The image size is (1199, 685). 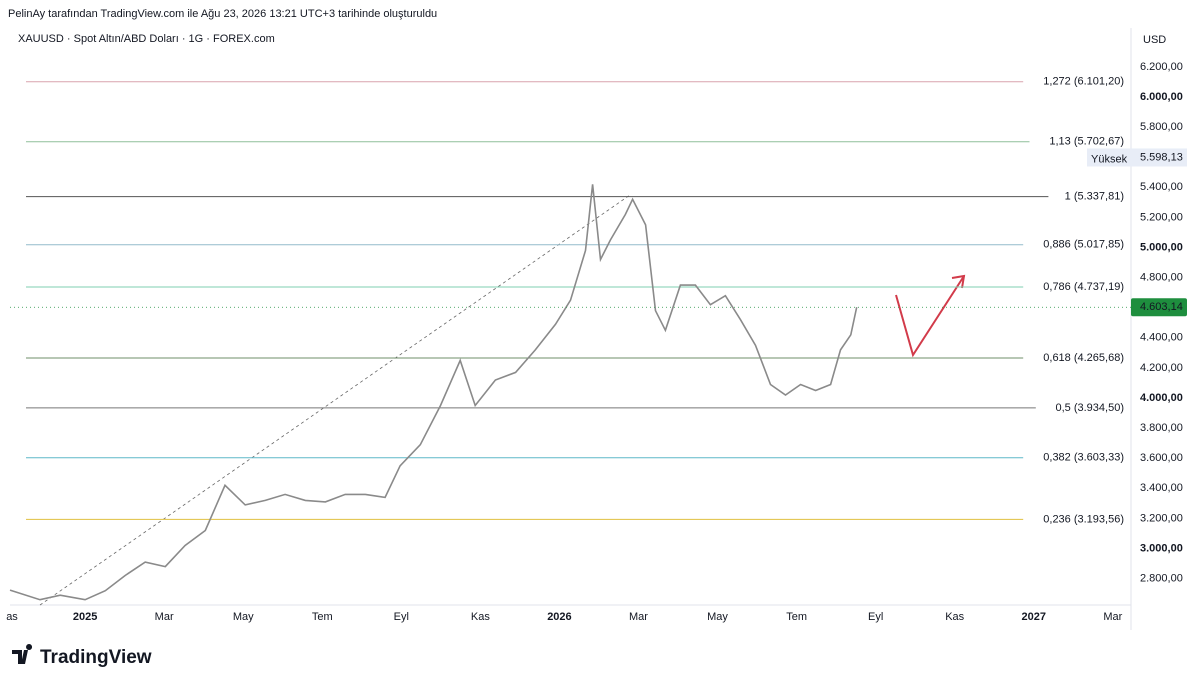 What do you see at coordinates (1109, 159) in the screenshot?
I see `high-name: Yüksek` at bounding box center [1109, 159].